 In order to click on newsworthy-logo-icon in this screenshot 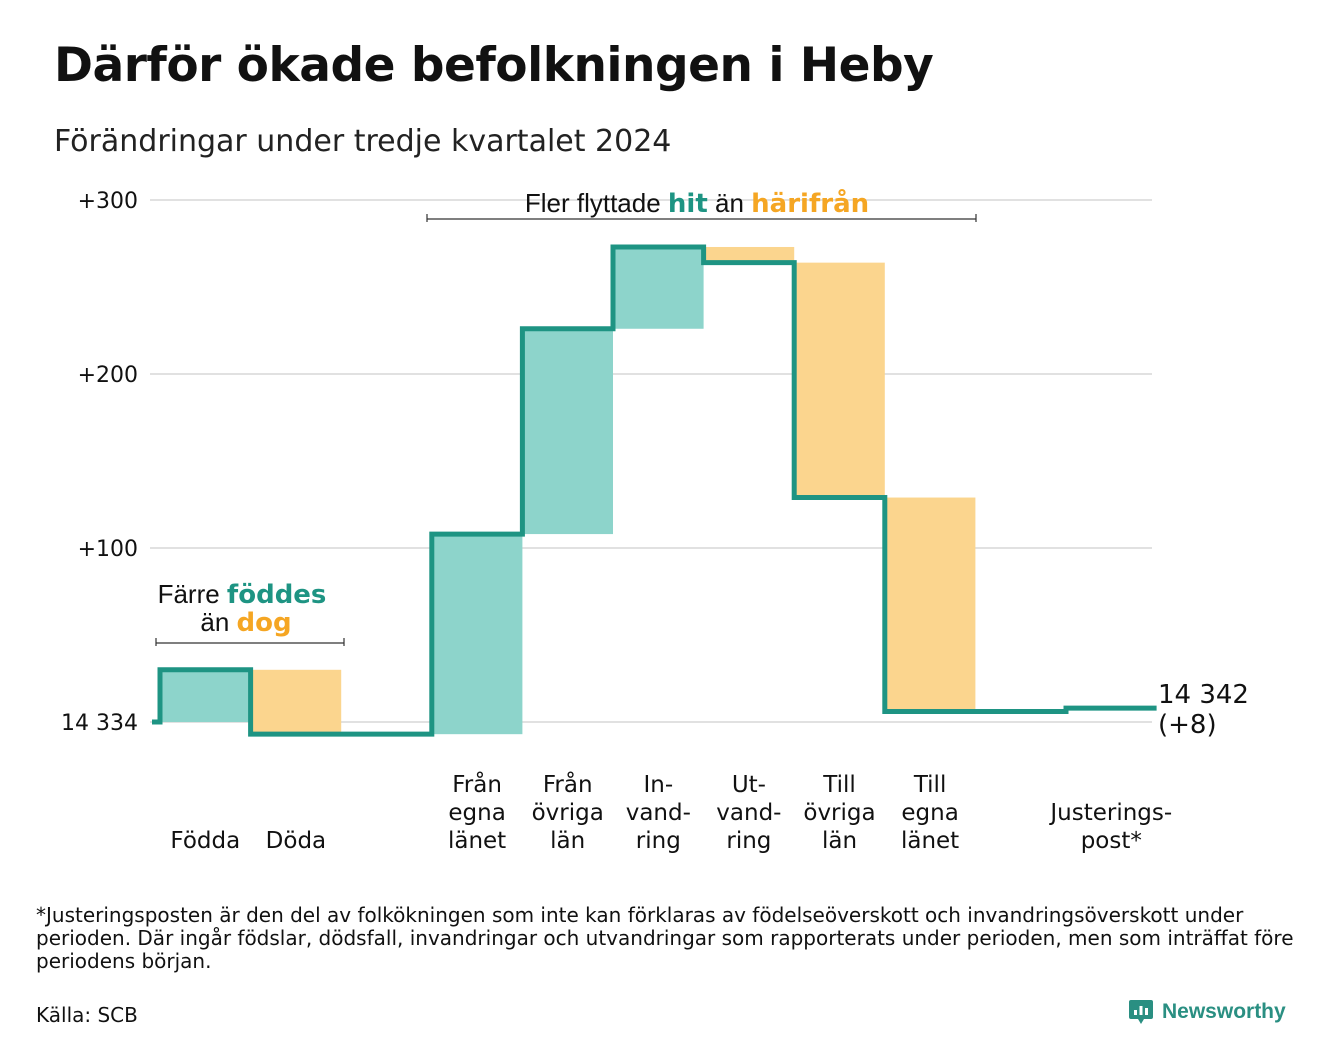, I will do `click(1141, 1012)`.